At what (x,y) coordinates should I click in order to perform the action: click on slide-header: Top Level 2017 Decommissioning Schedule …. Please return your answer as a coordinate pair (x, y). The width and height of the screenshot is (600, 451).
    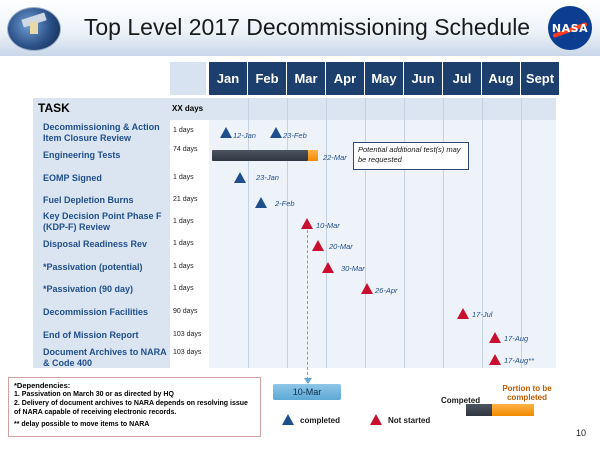
    Looking at the image, I should click on (300, 28).